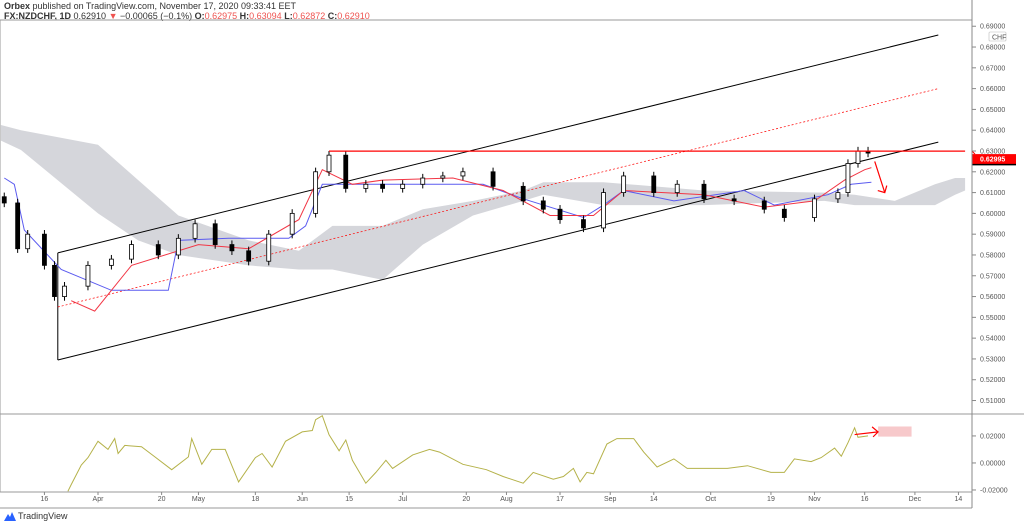  I want to click on y-tick-label: 0.69000, so click(992, 27).